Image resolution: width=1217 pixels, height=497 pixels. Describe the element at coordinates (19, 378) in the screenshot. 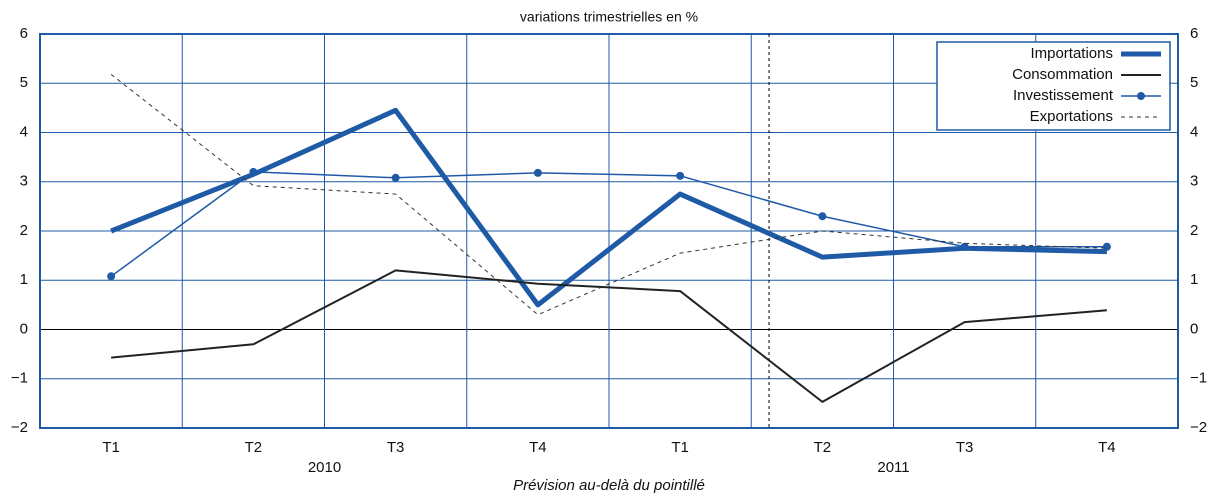

I see `y-tick-label: −1` at that location.